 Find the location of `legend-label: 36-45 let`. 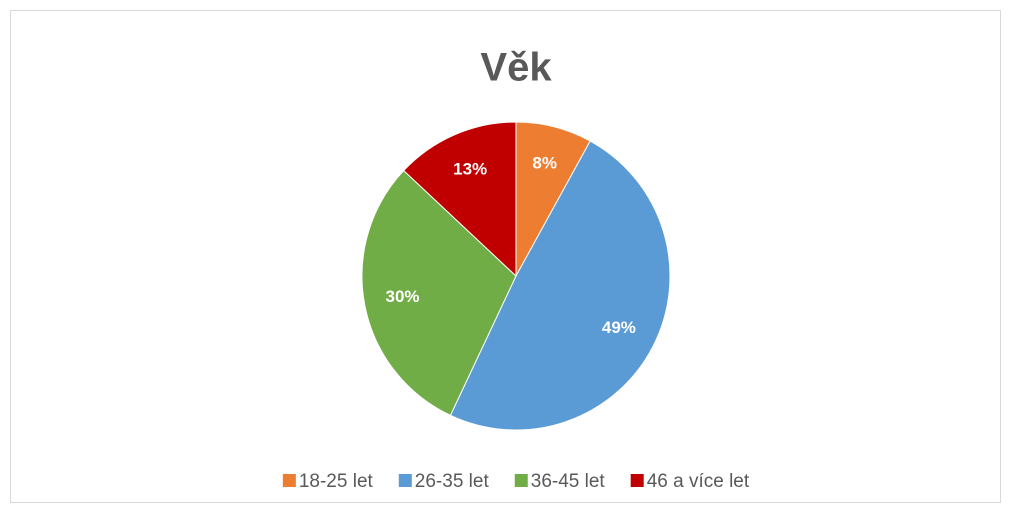

legend-label: 36-45 let is located at coordinates (568, 481).